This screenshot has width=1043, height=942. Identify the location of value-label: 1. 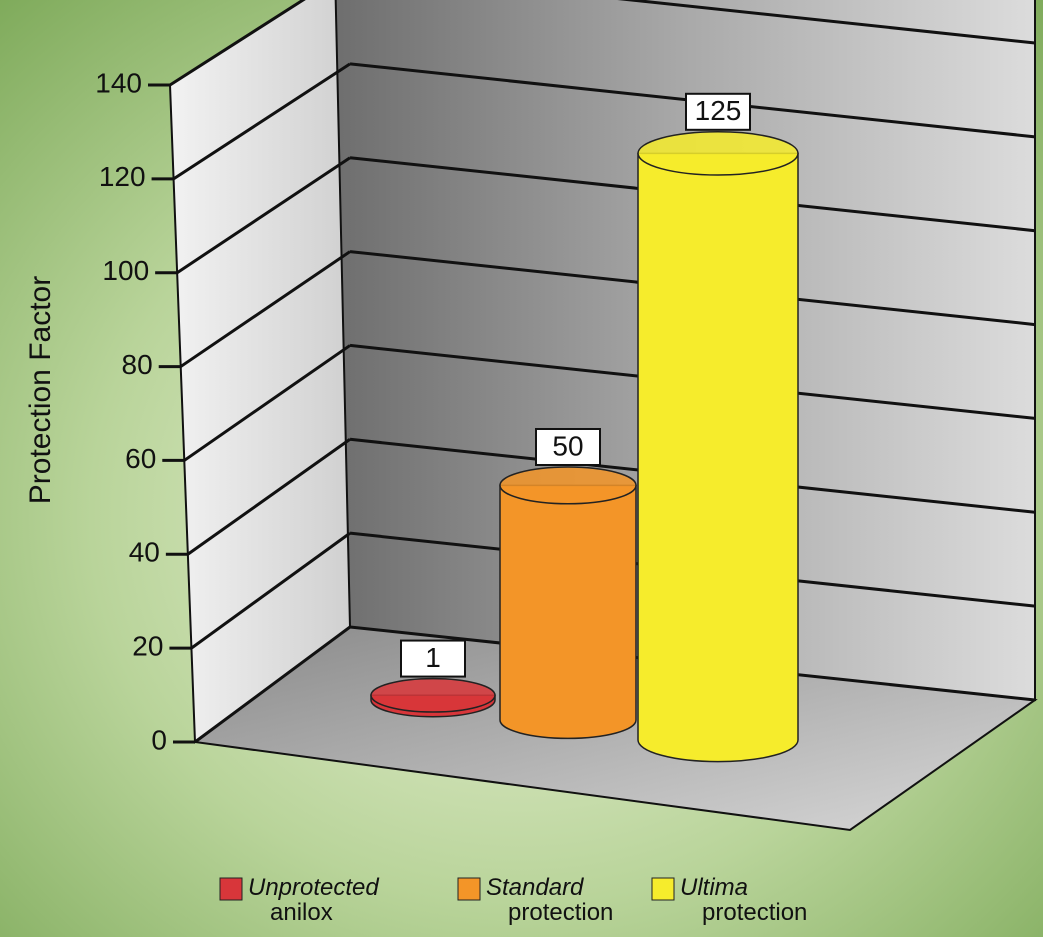
(433, 657).